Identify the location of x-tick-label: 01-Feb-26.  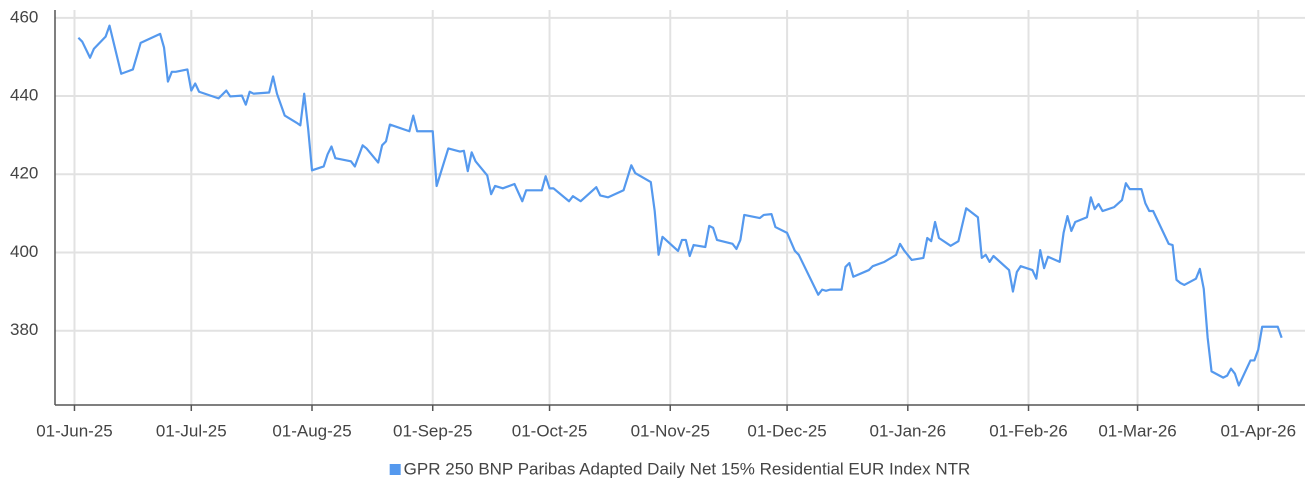
(1028, 430).